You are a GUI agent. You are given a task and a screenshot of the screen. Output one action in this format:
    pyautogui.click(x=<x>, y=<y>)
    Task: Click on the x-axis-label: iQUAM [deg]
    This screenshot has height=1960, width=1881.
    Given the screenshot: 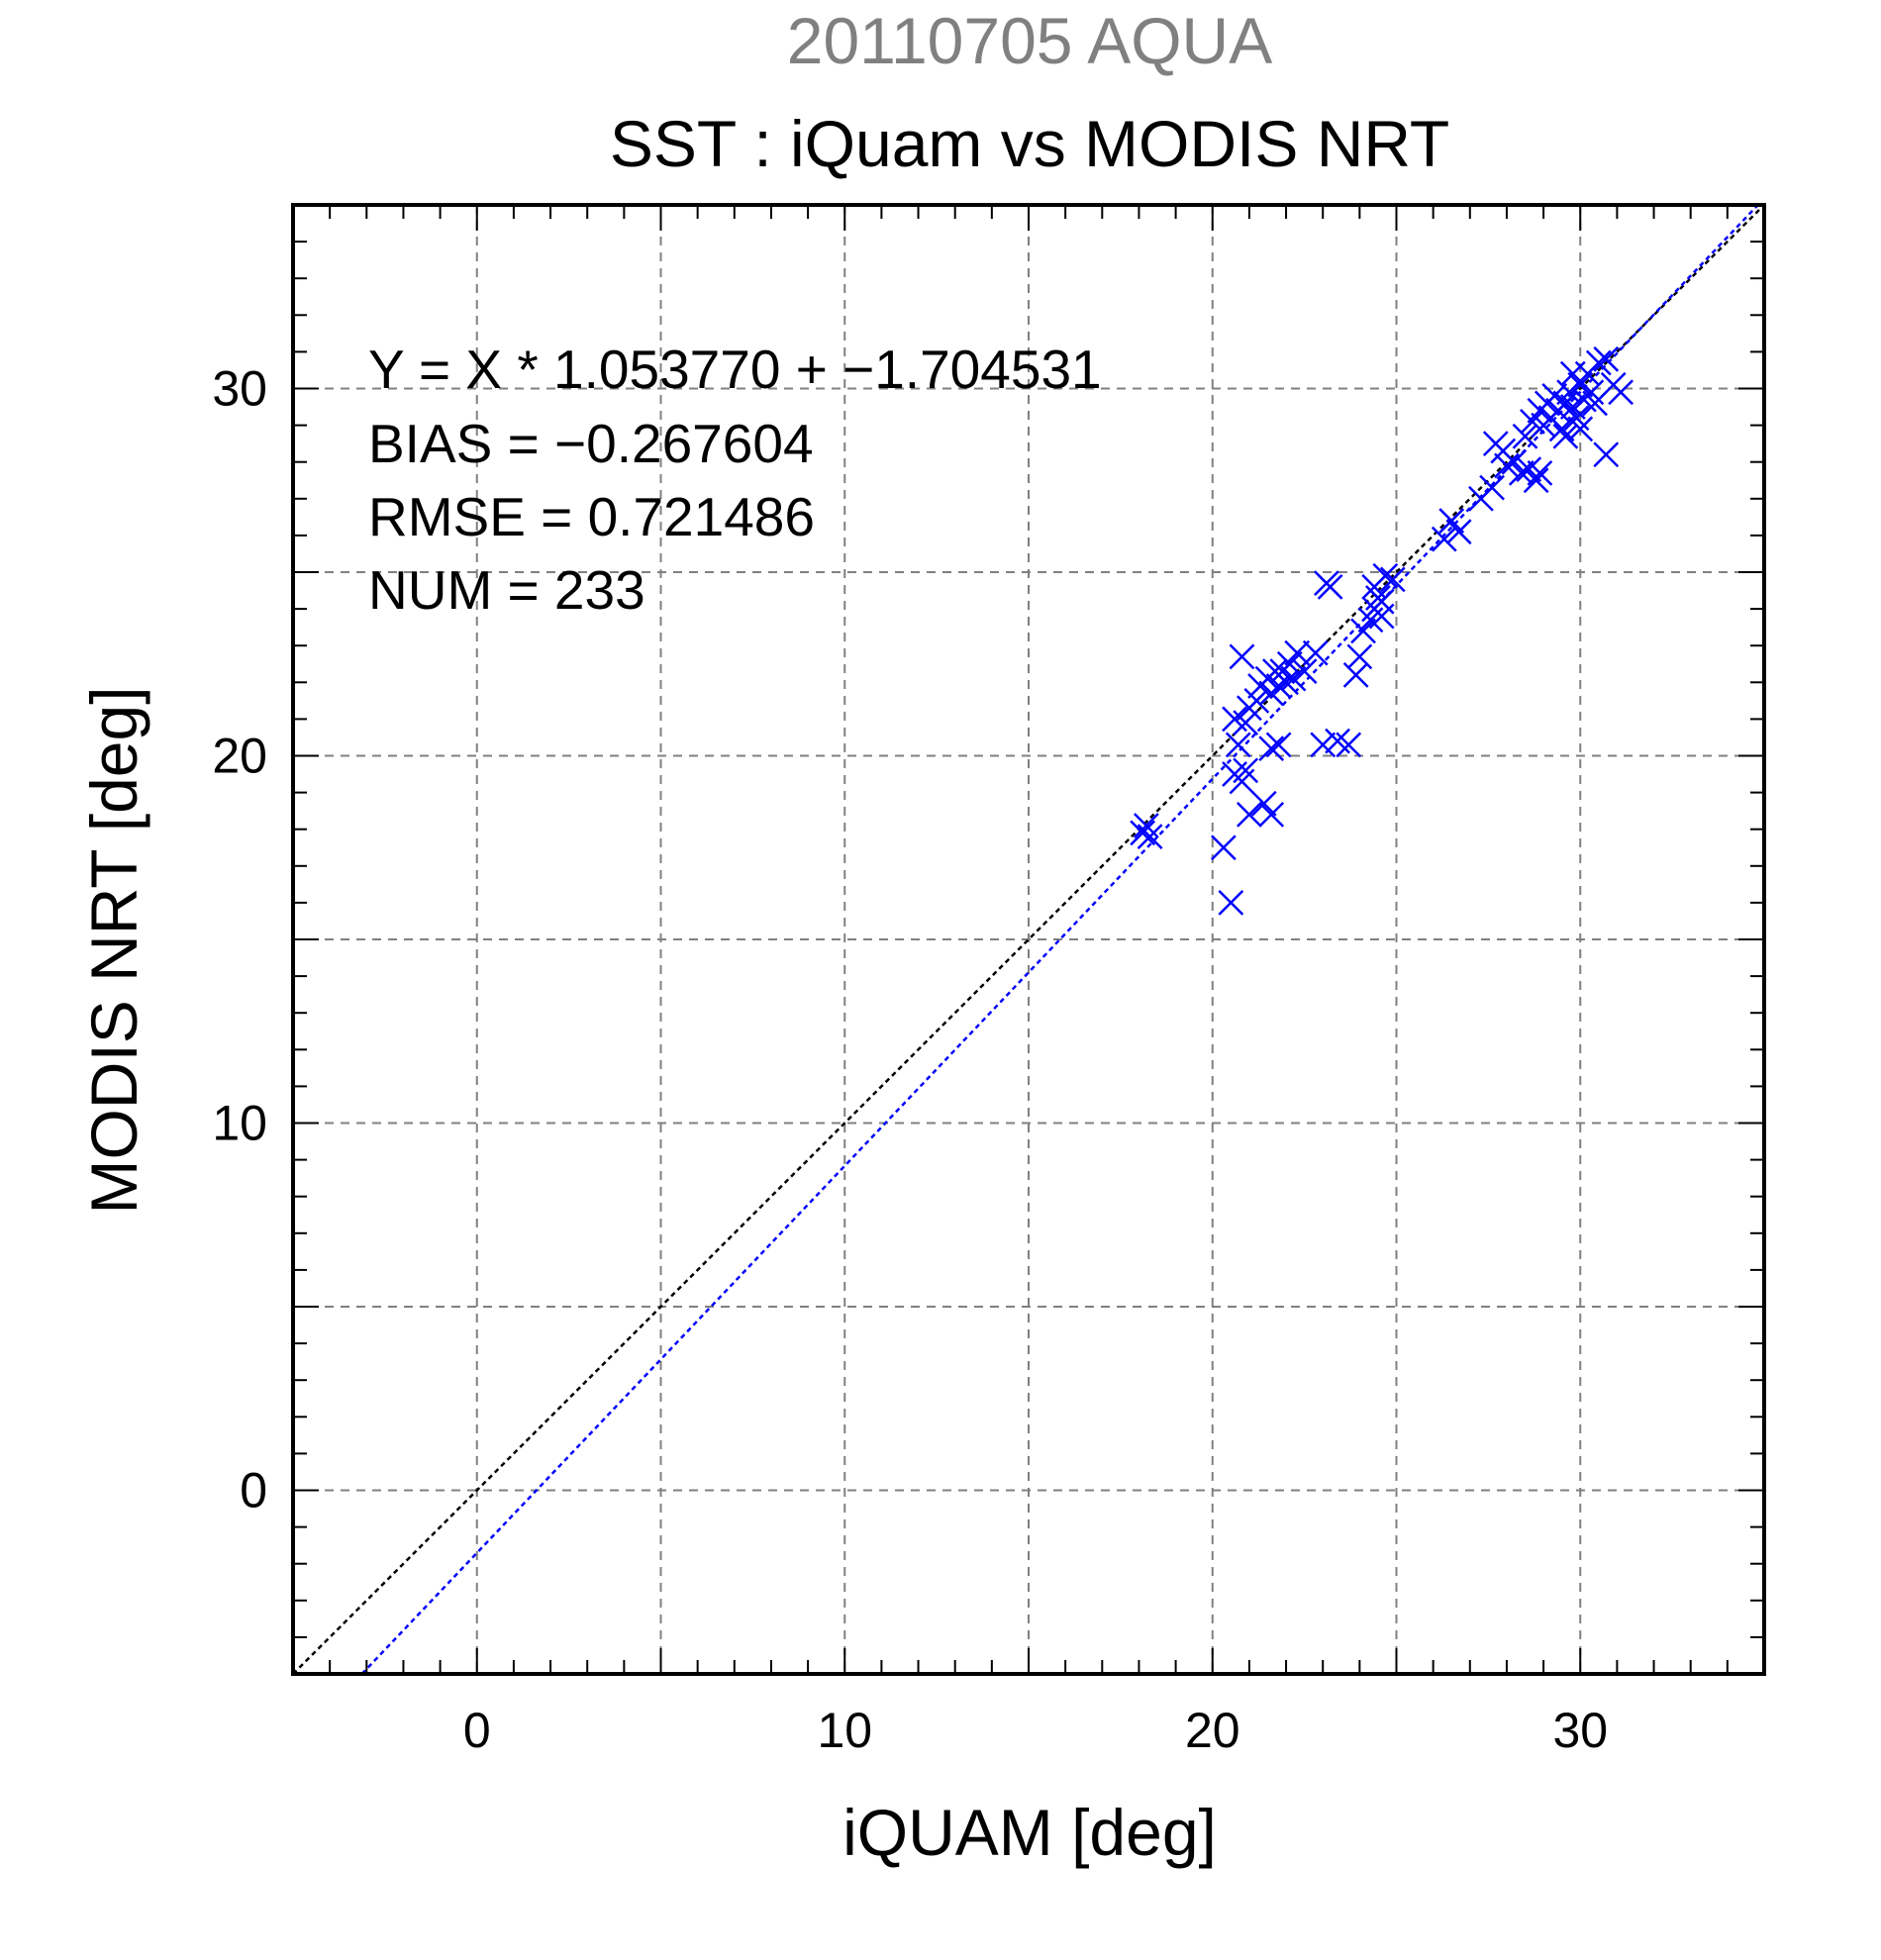 What is the action you would take?
    pyautogui.click(x=1030, y=1832)
    